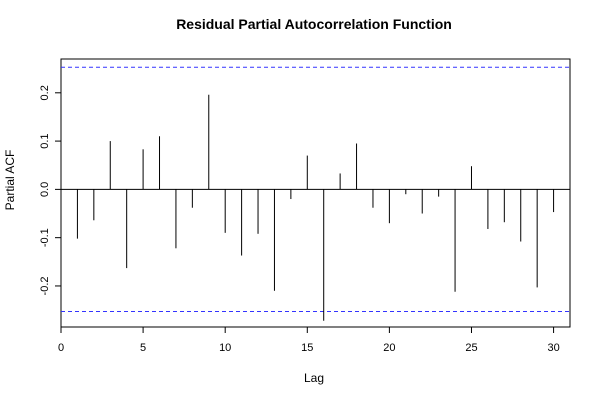 This screenshot has width=599, height=400. Describe the element at coordinates (143, 348) in the screenshot. I see `x-tick-label: 5` at that location.